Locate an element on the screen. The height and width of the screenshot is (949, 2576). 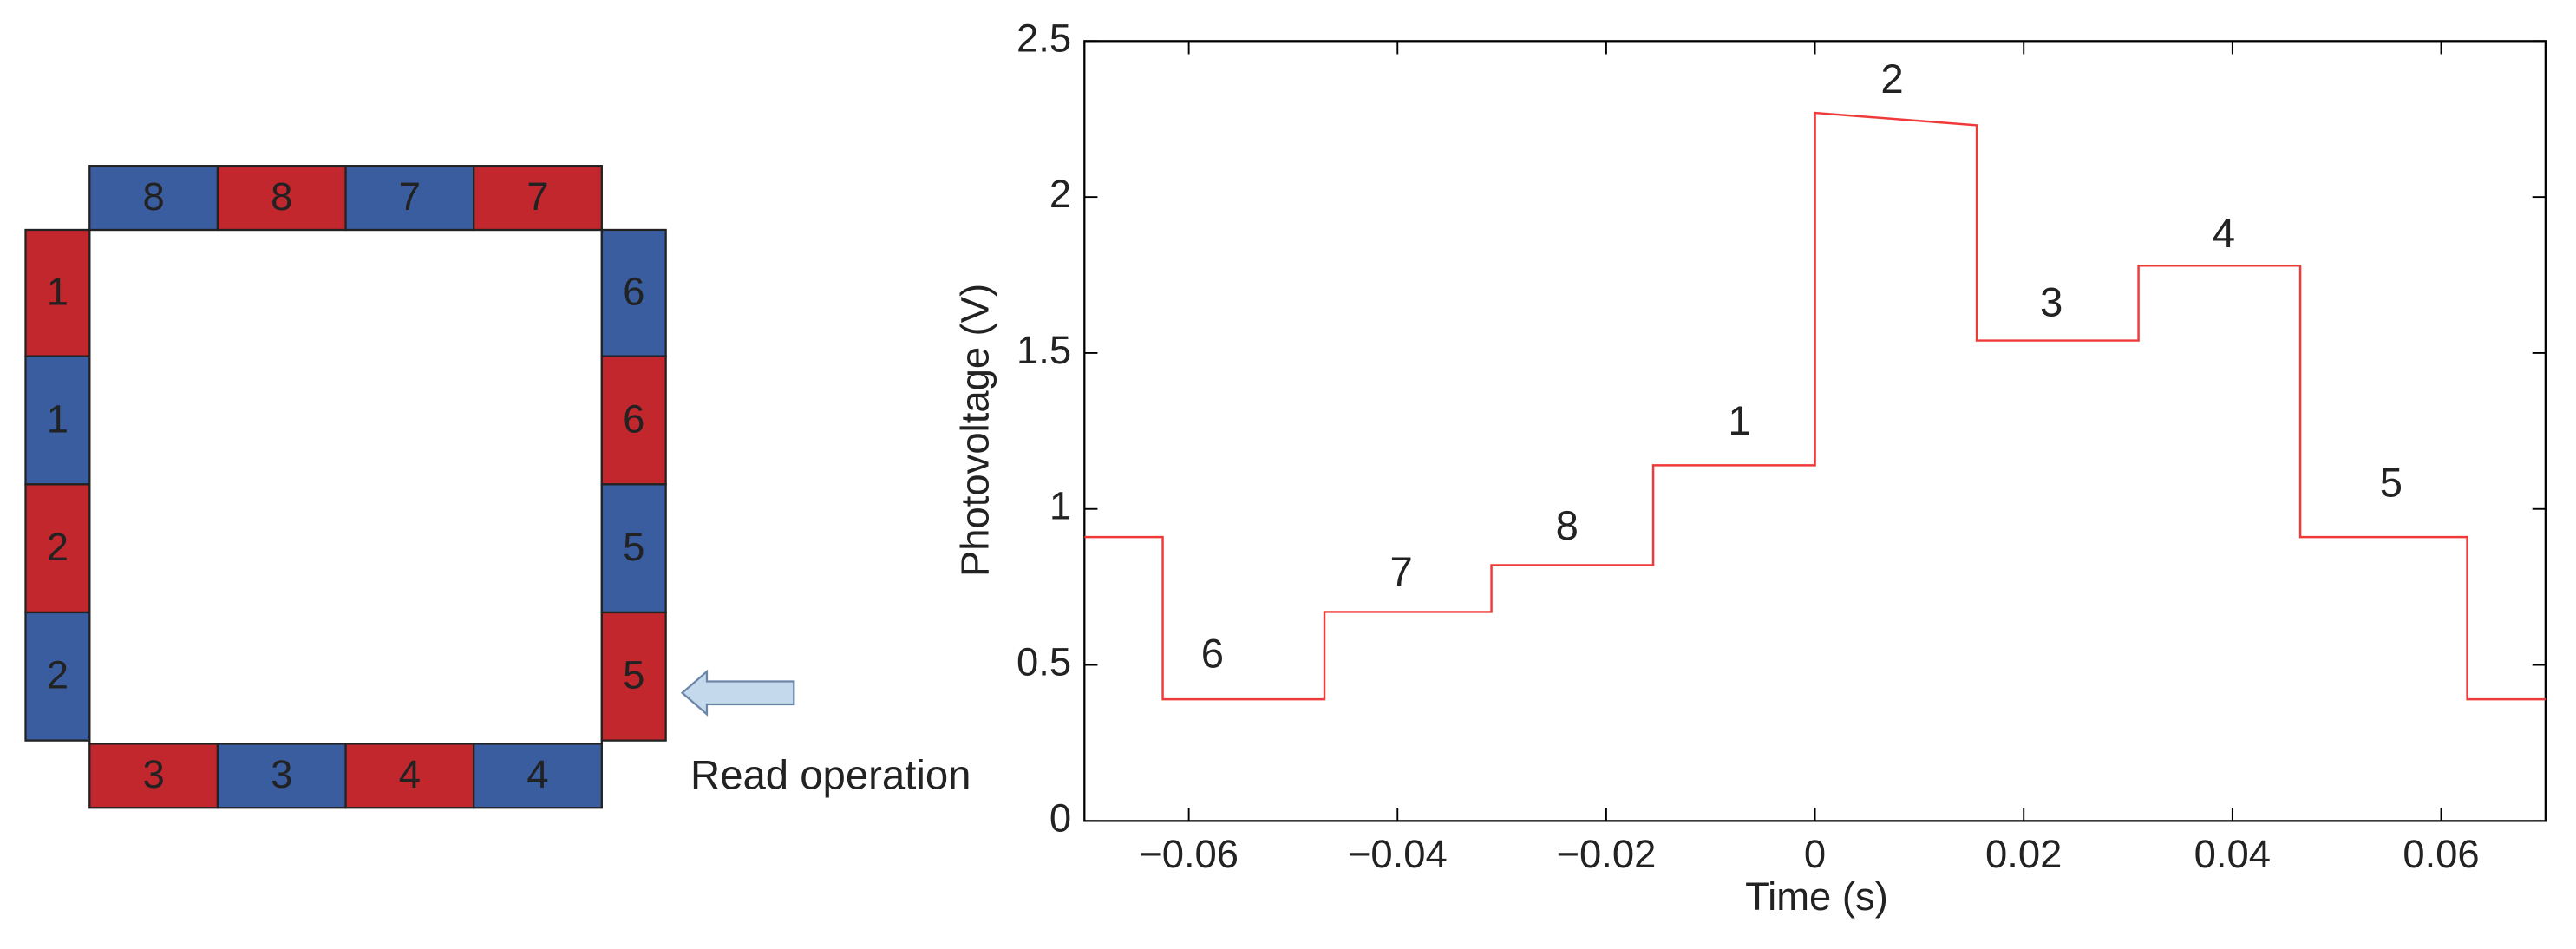
step-annotation: 6 is located at coordinates (1212, 654).